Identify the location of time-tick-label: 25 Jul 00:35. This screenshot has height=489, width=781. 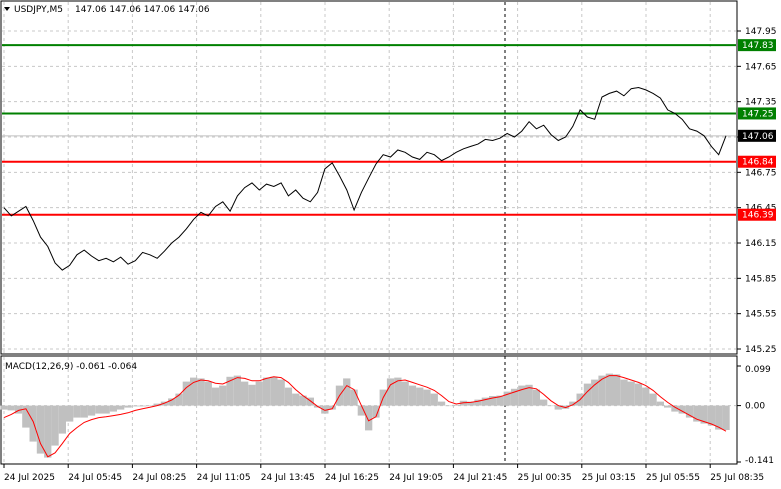
(545, 478).